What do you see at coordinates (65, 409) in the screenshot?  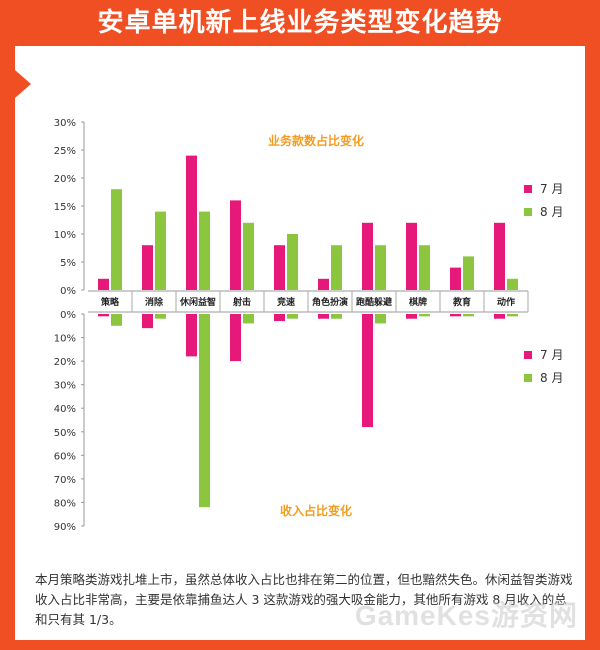 I see `lower-y-tick-label: 40%` at bounding box center [65, 409].